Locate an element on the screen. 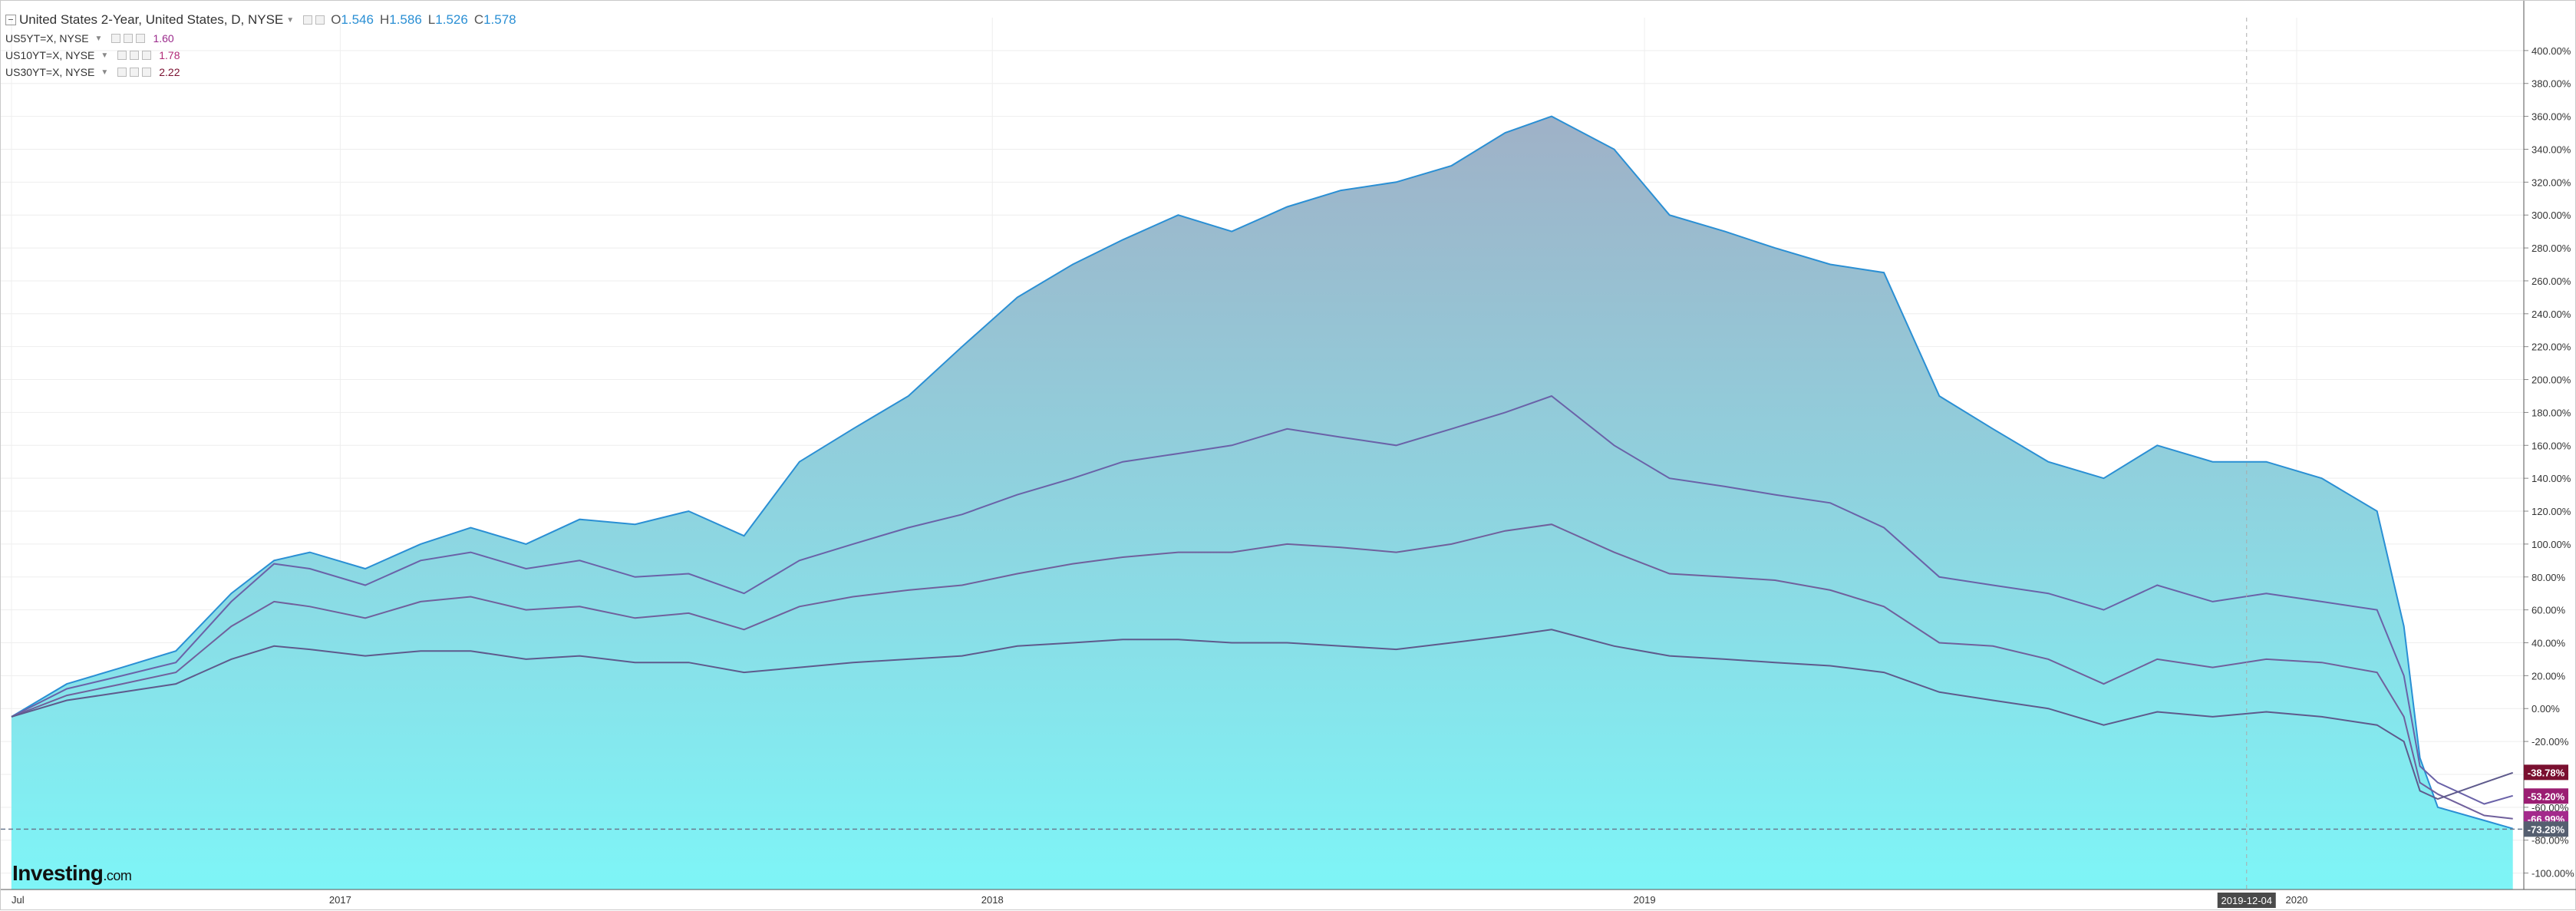  y-tick-label: 240.00% is located at coordinates (2551, 314).